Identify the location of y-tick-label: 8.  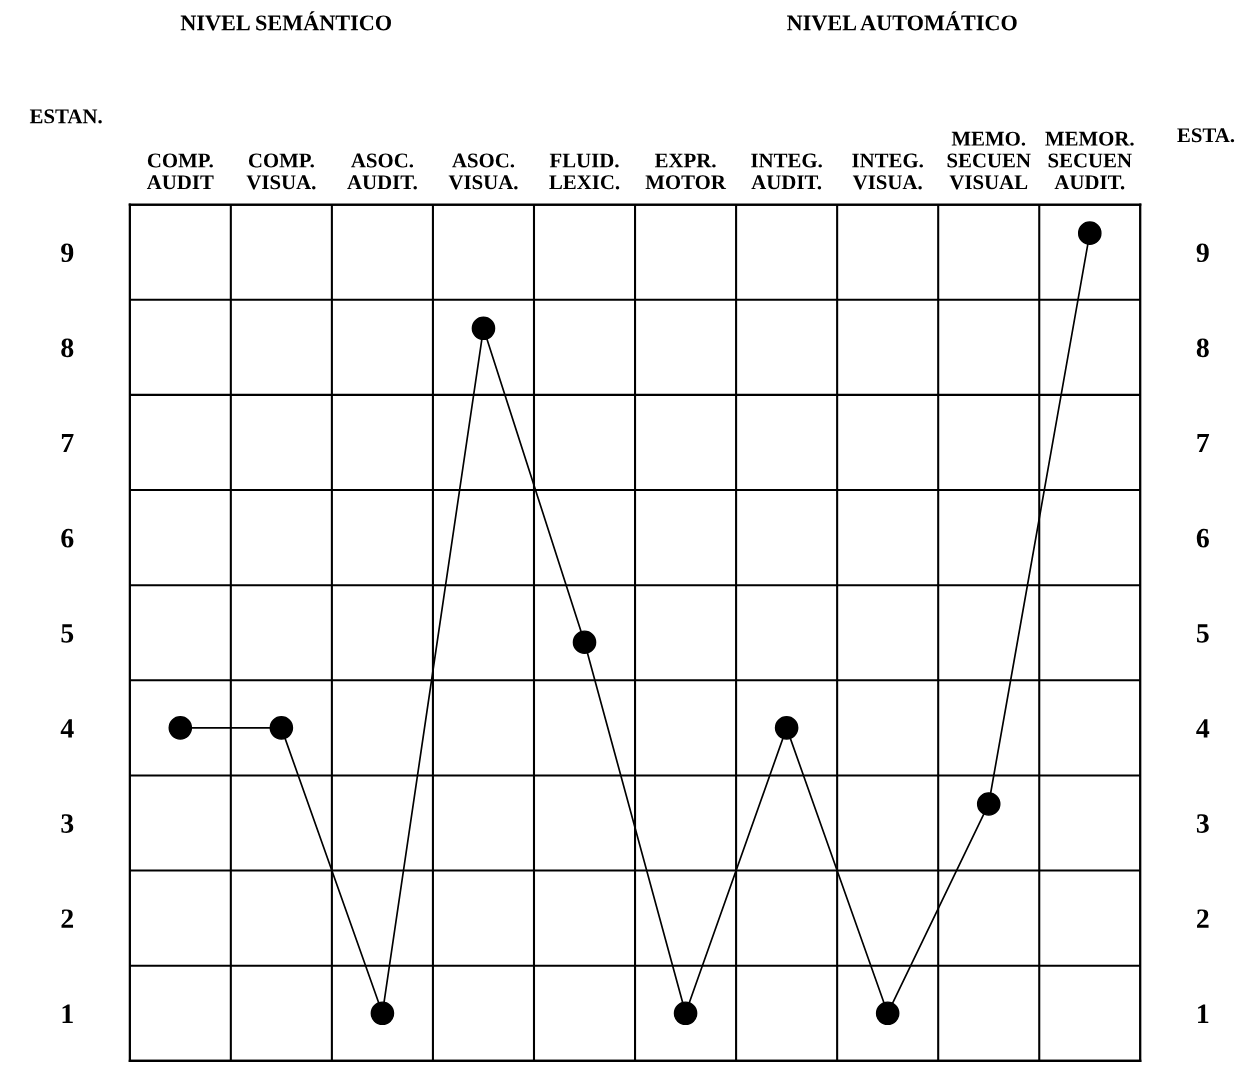
(67, 348).